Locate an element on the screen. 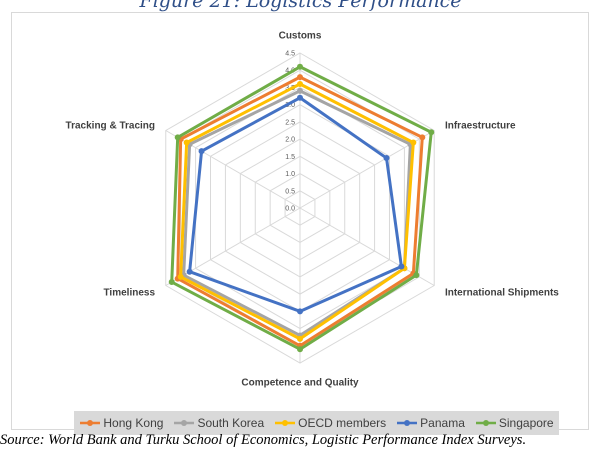  legend-label: OECD members is located at coordinates (342, 423).